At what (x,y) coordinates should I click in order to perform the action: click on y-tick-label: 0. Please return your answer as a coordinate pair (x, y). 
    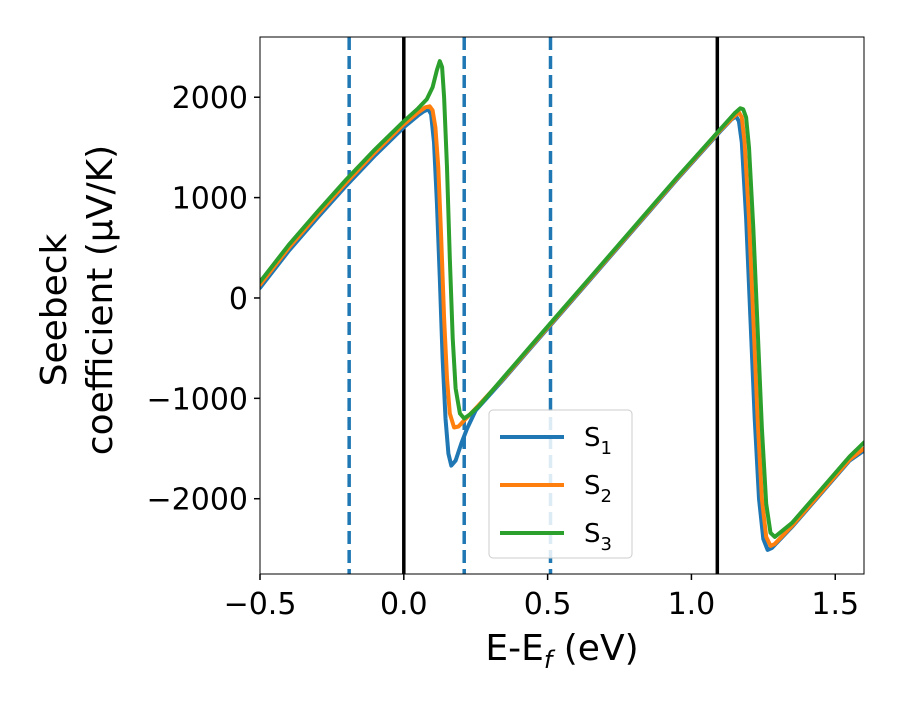
    Looking at the image, I should click on (238, 299).